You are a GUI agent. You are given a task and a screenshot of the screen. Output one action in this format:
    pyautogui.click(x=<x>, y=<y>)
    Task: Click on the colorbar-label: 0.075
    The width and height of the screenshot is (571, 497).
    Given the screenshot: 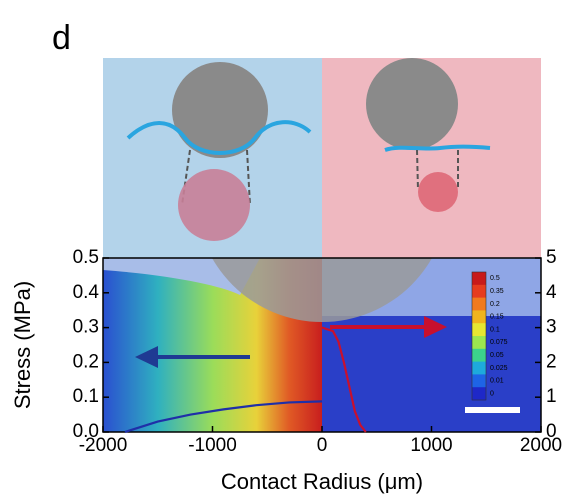 What is the action you would take?
    pyautogui.click(x=499, y=342)
    